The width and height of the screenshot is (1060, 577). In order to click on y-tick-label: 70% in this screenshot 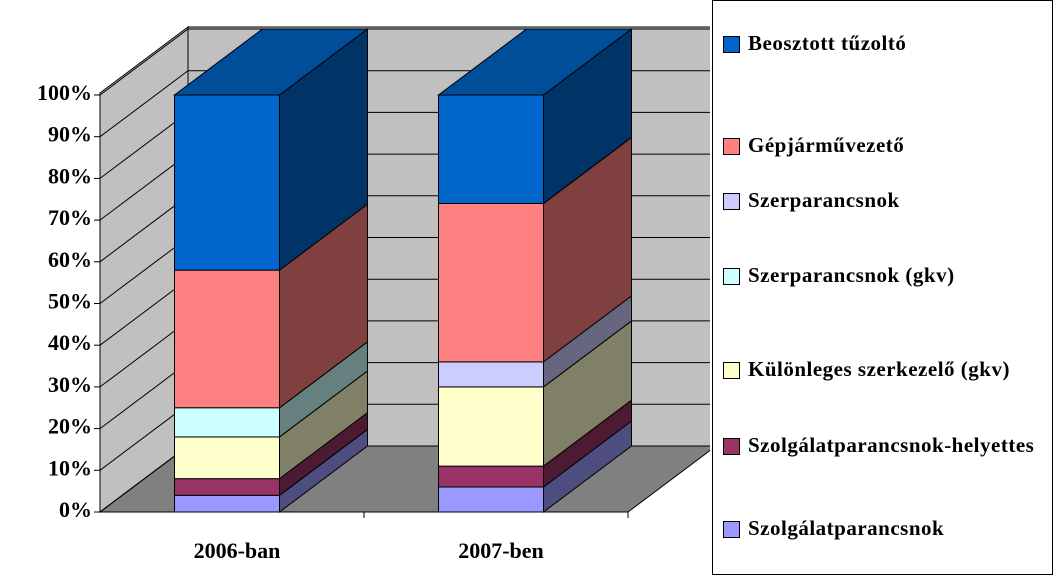, I will do `click(70, 217)`.